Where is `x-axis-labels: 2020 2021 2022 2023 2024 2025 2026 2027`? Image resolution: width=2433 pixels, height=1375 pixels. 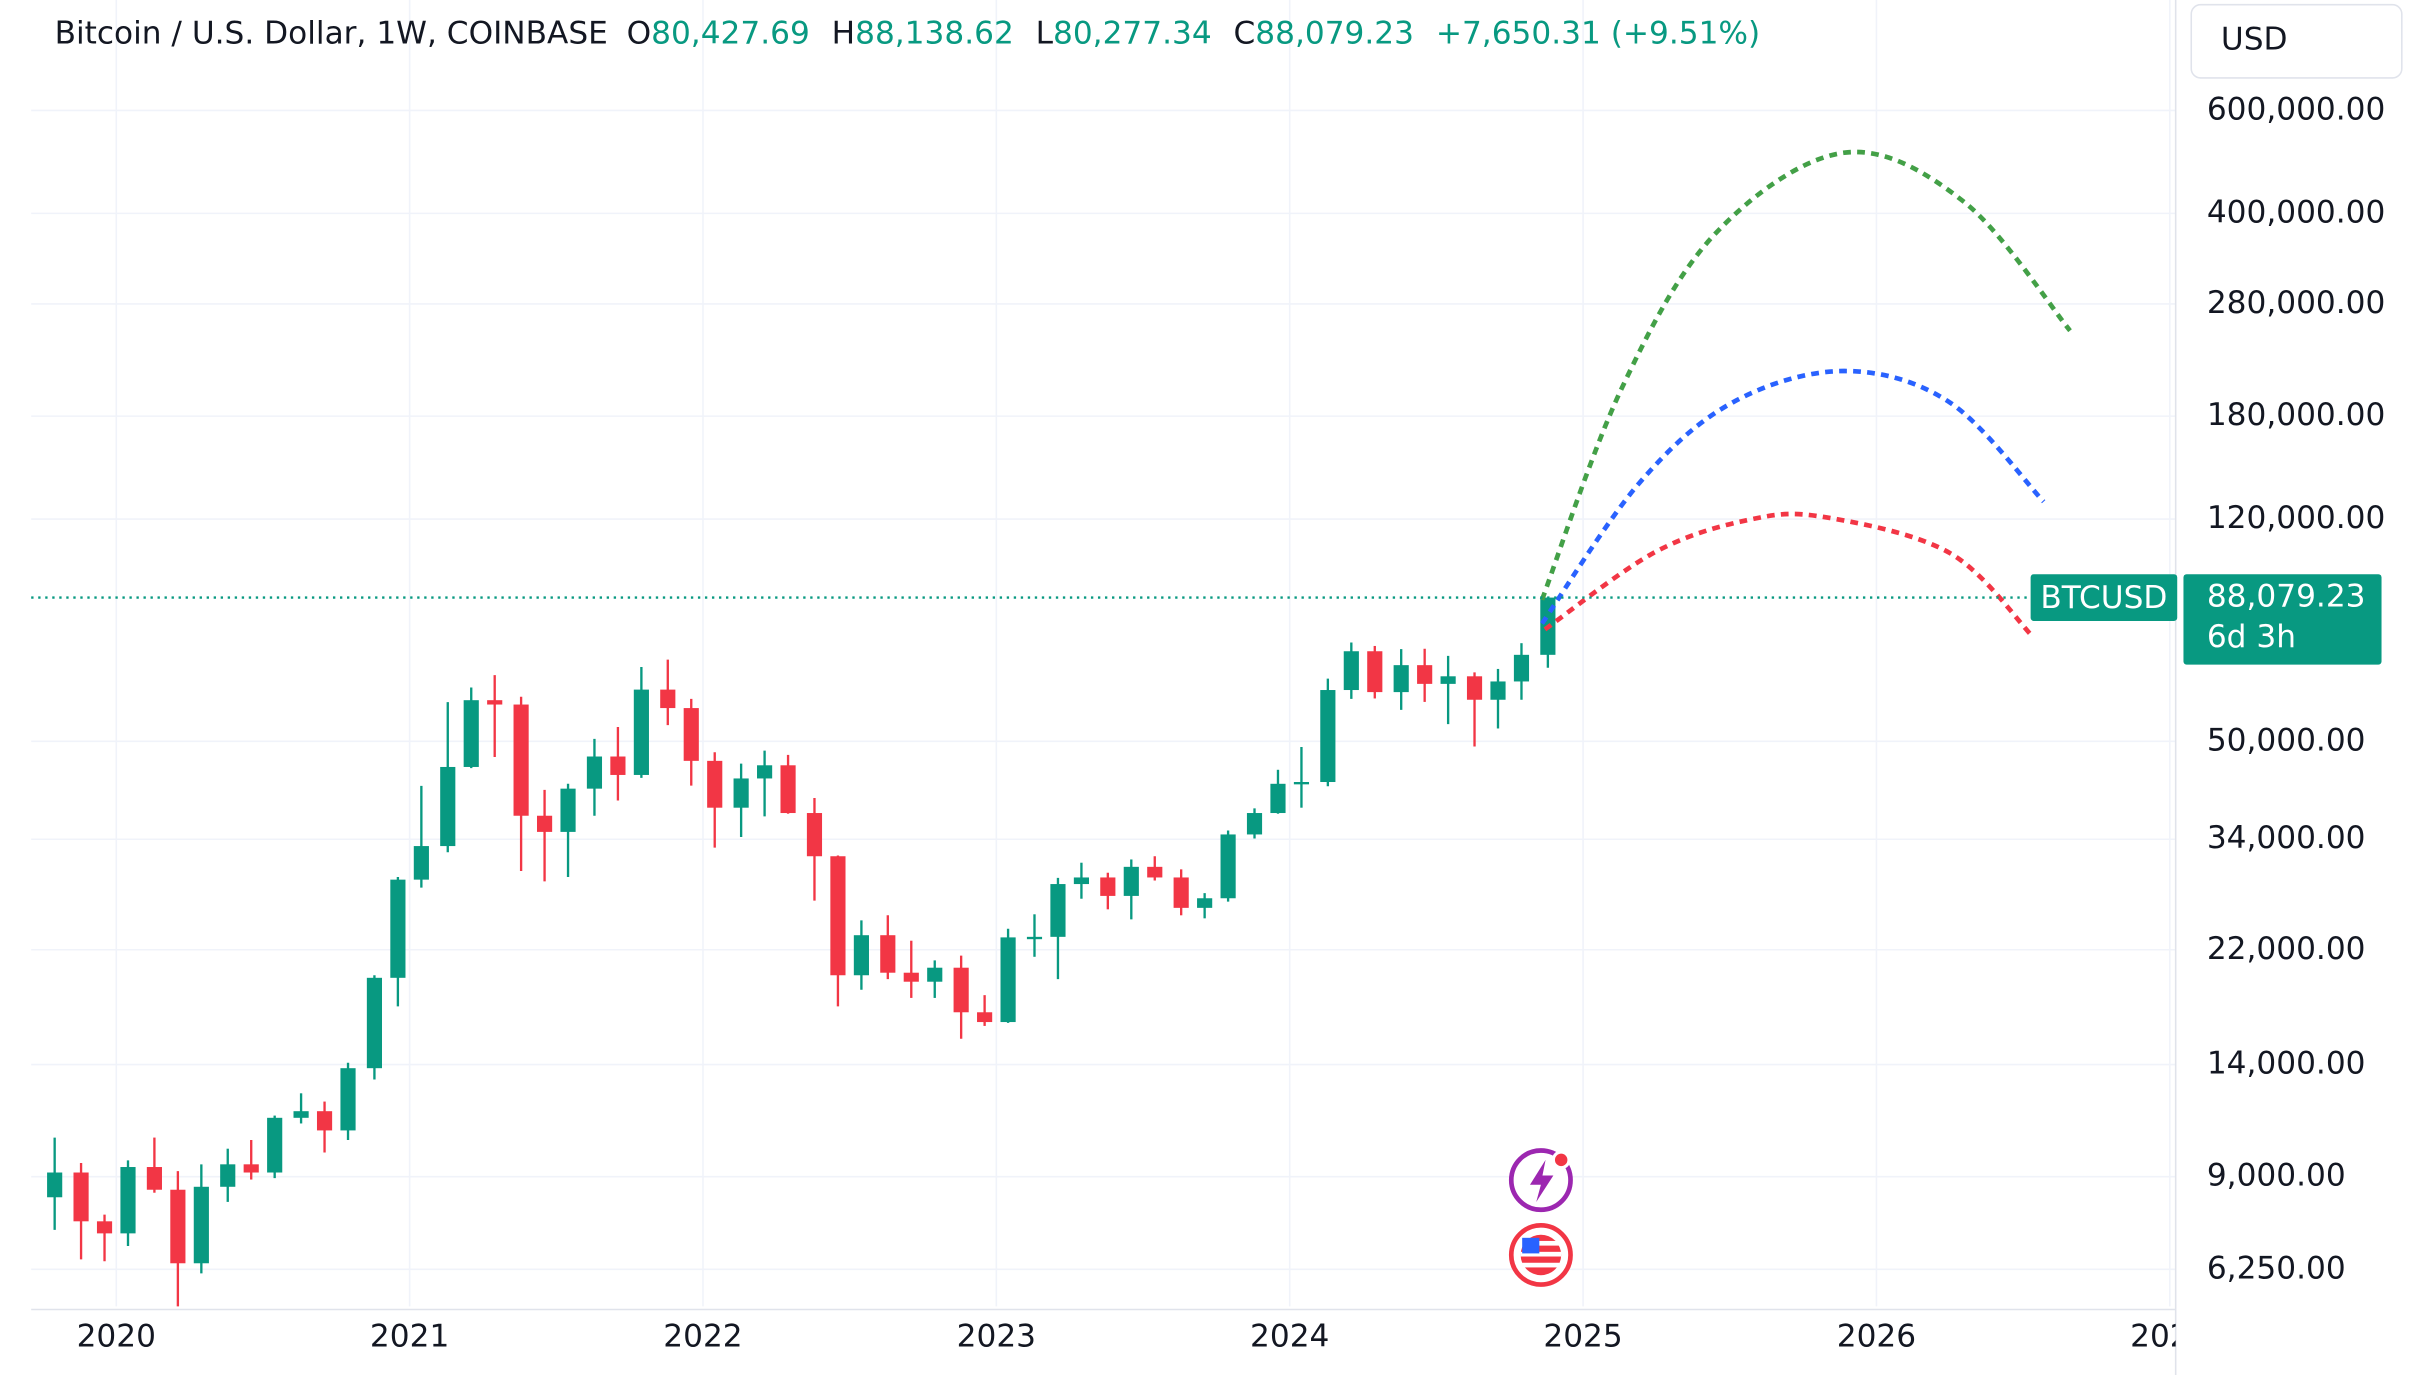 x-axis-labels: 2020 2021 2022 2023 2024 2025 2026 2027 is located at coordinates (1143, 1337).